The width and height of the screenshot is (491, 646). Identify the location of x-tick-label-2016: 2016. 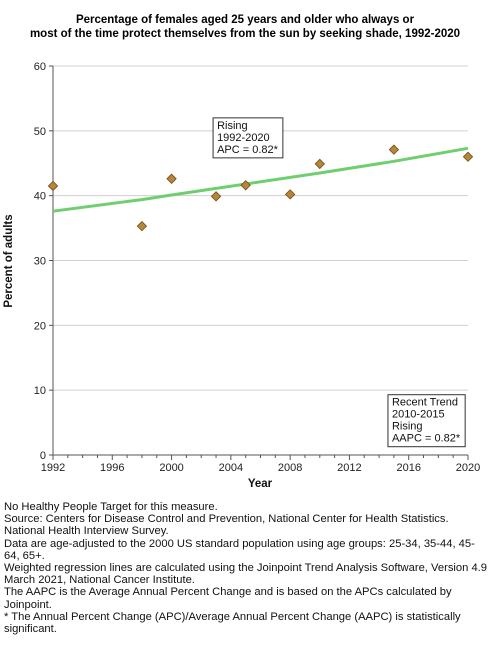
(408, 468).